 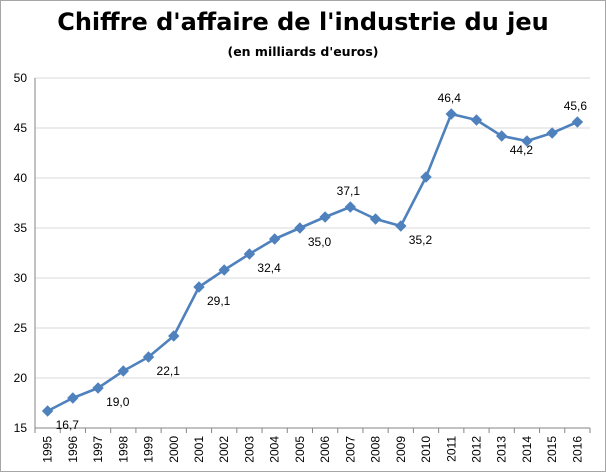 What do you see at coordinates (48, 449) in the screenshot?
I see `x-tick-label: 1995` at bounding box center [48, 449].